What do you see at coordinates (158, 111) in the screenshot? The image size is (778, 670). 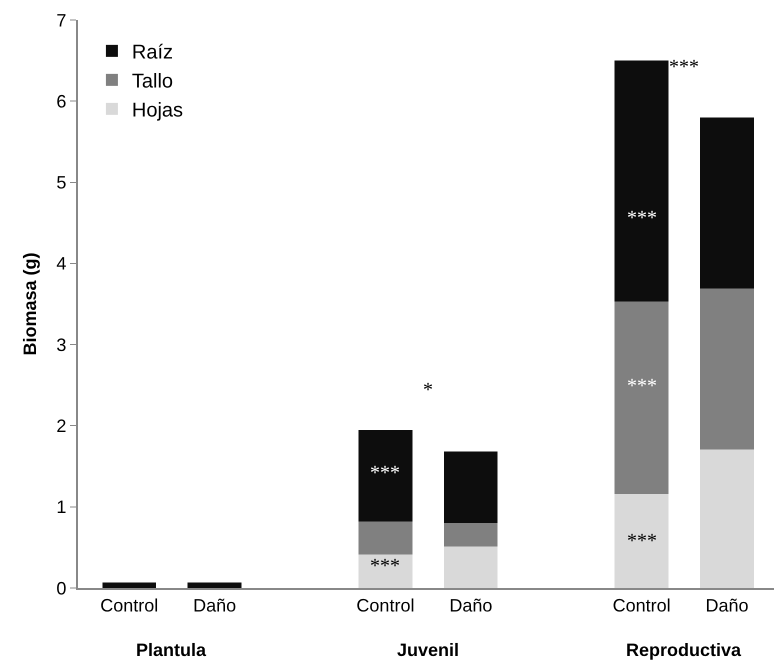 I see `legend-label: Hojas` at bounding box center [158, 111].